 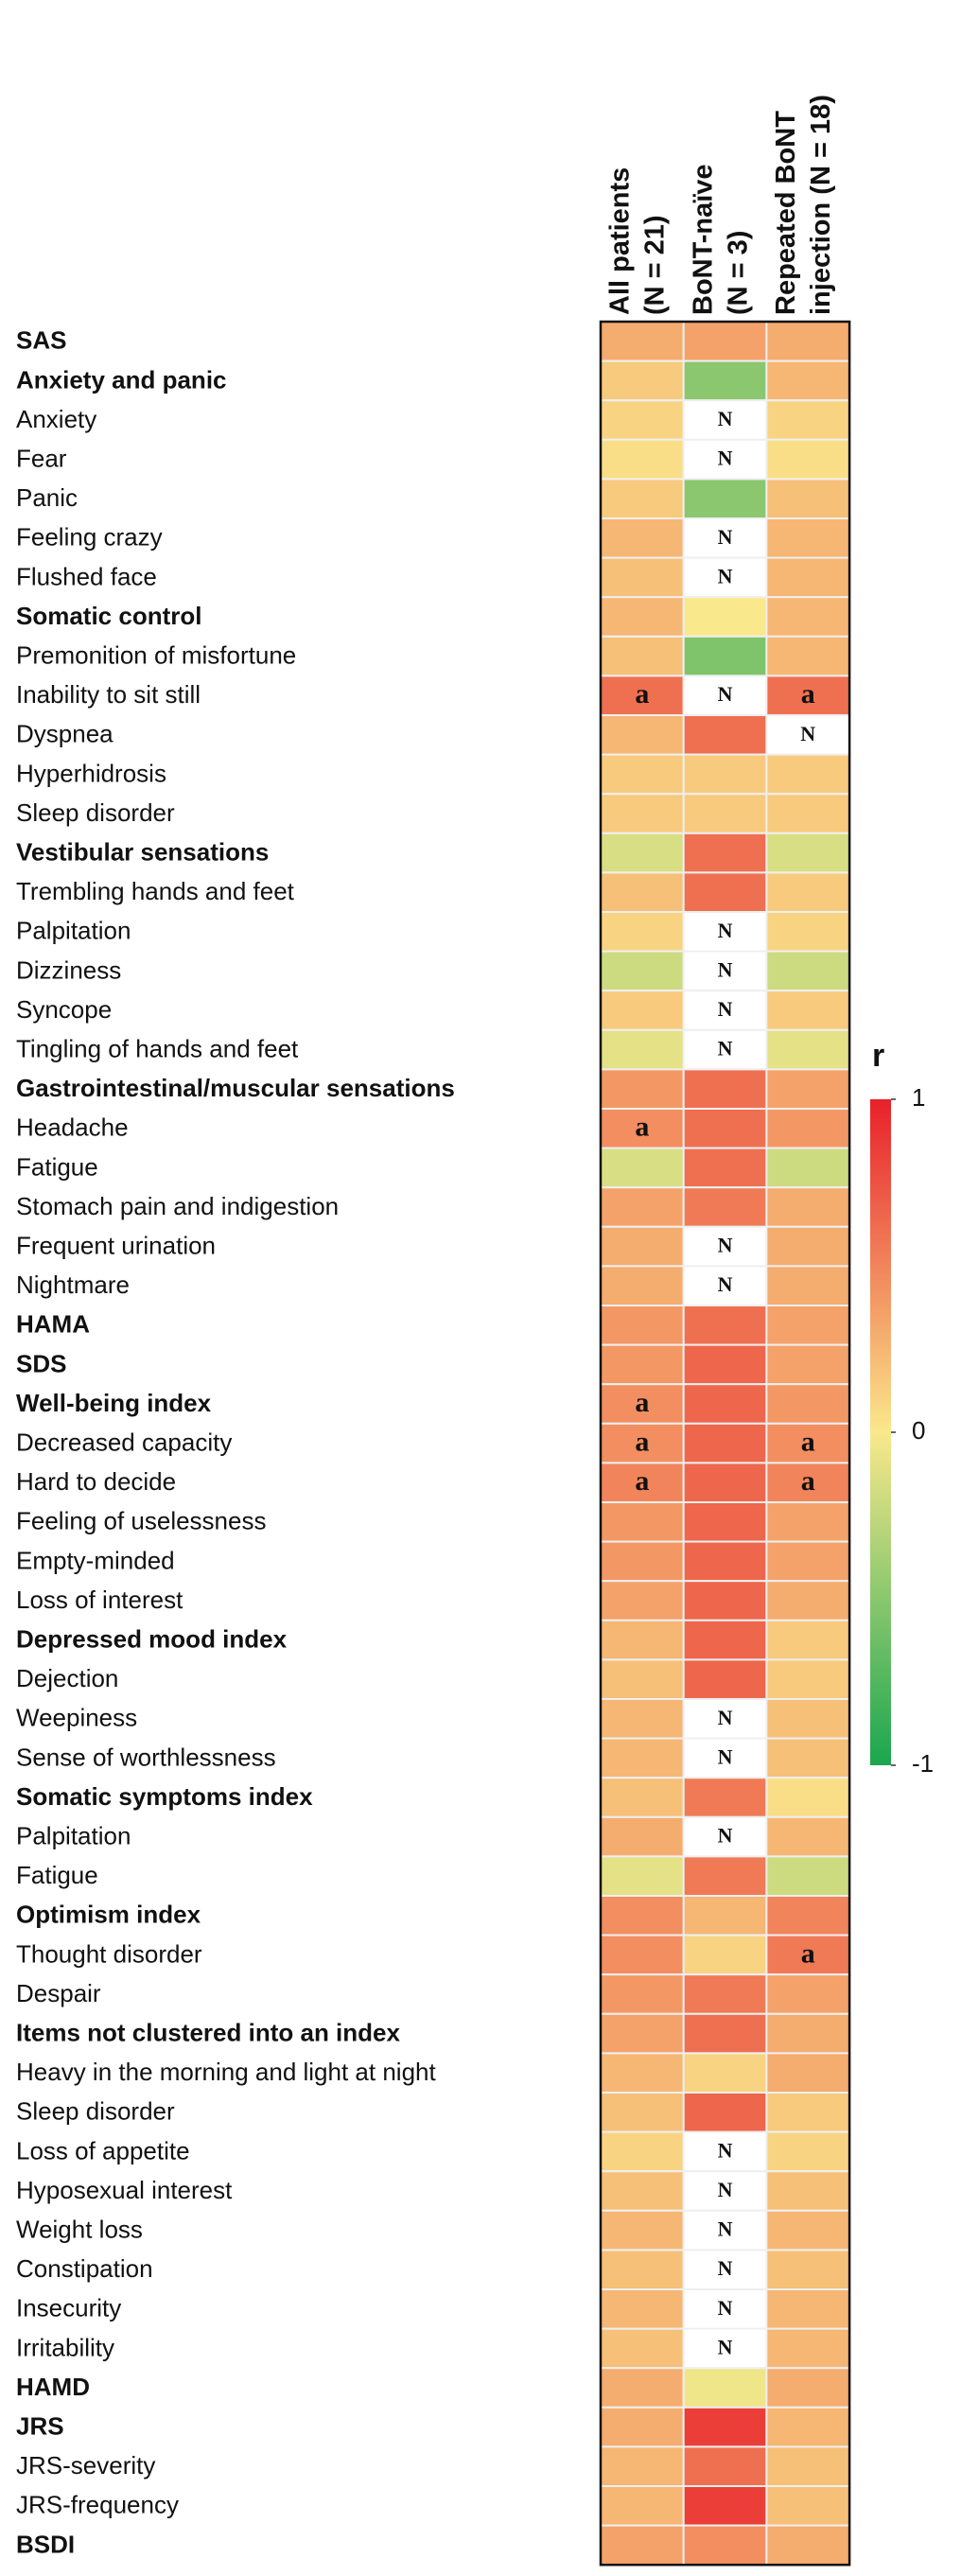 I want to click on row-label: Flushed face, so click(x=86, y=576).